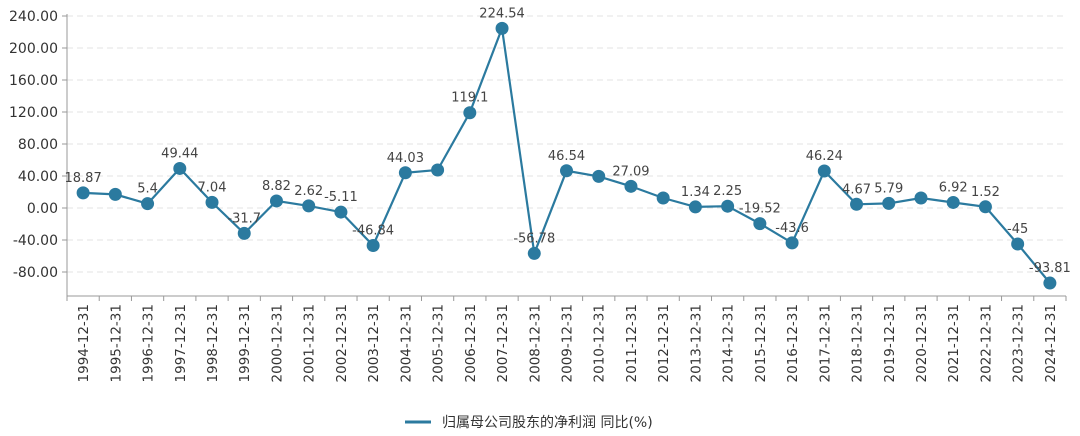 The width and height of the screenshot is (1080, 436). Describe the element at coordinates (374, 343) in the screenshot. I see `x-tick-label: 2003-12-31` at that location.